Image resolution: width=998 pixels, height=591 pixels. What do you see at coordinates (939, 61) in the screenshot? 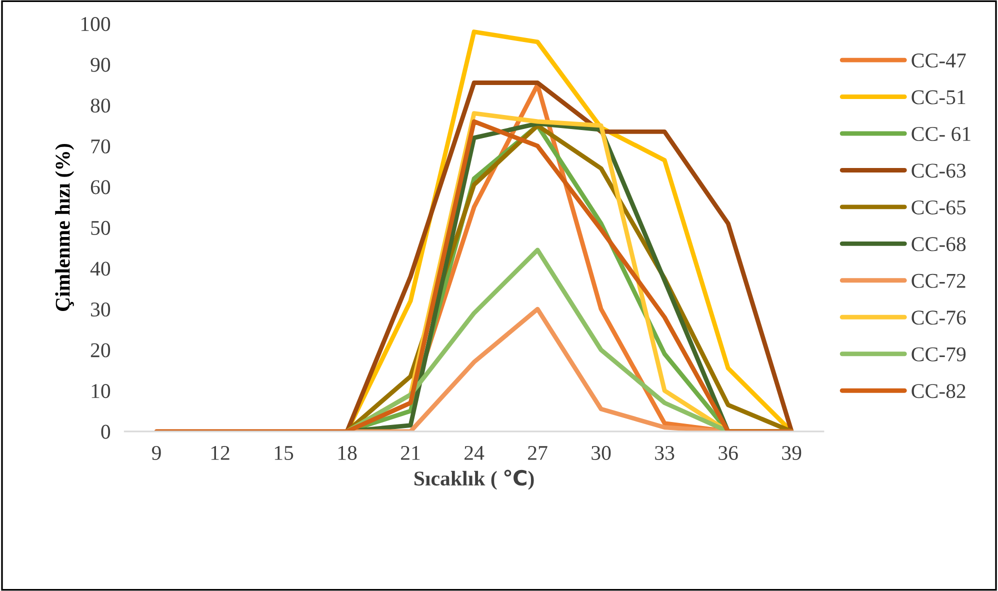
I see `legend-label: CC-47` at bounding box center [939, 61].